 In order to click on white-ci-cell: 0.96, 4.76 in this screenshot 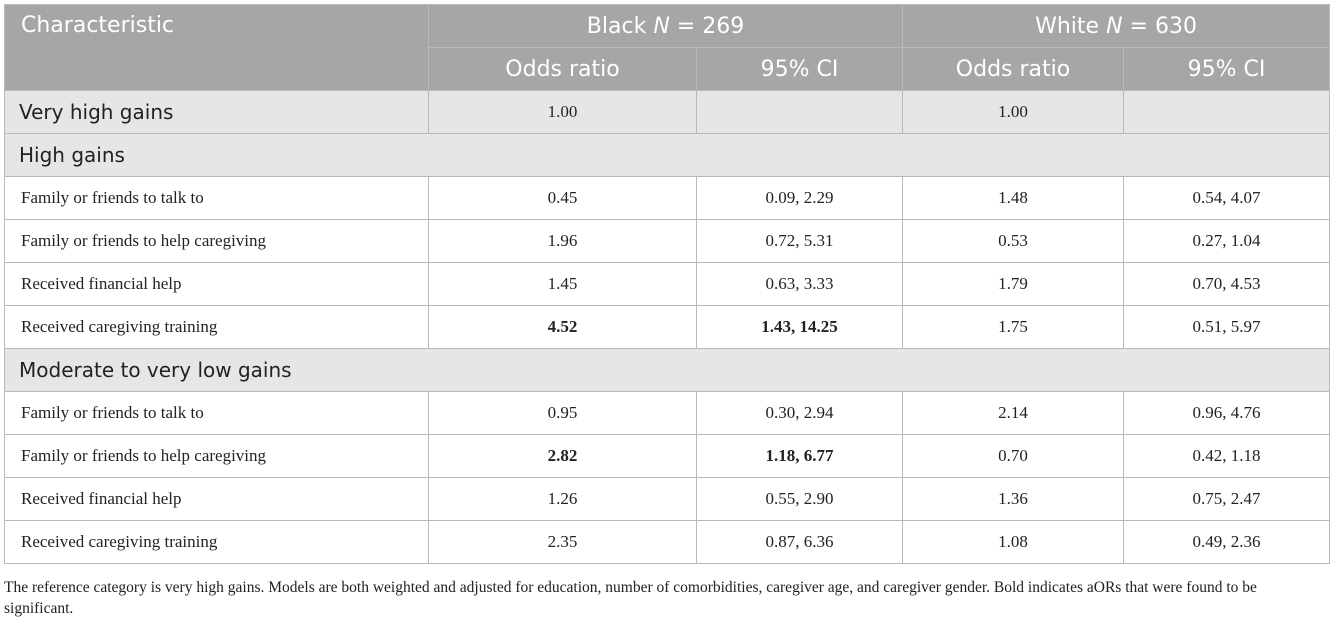, I will do `click(1227, 413)`.